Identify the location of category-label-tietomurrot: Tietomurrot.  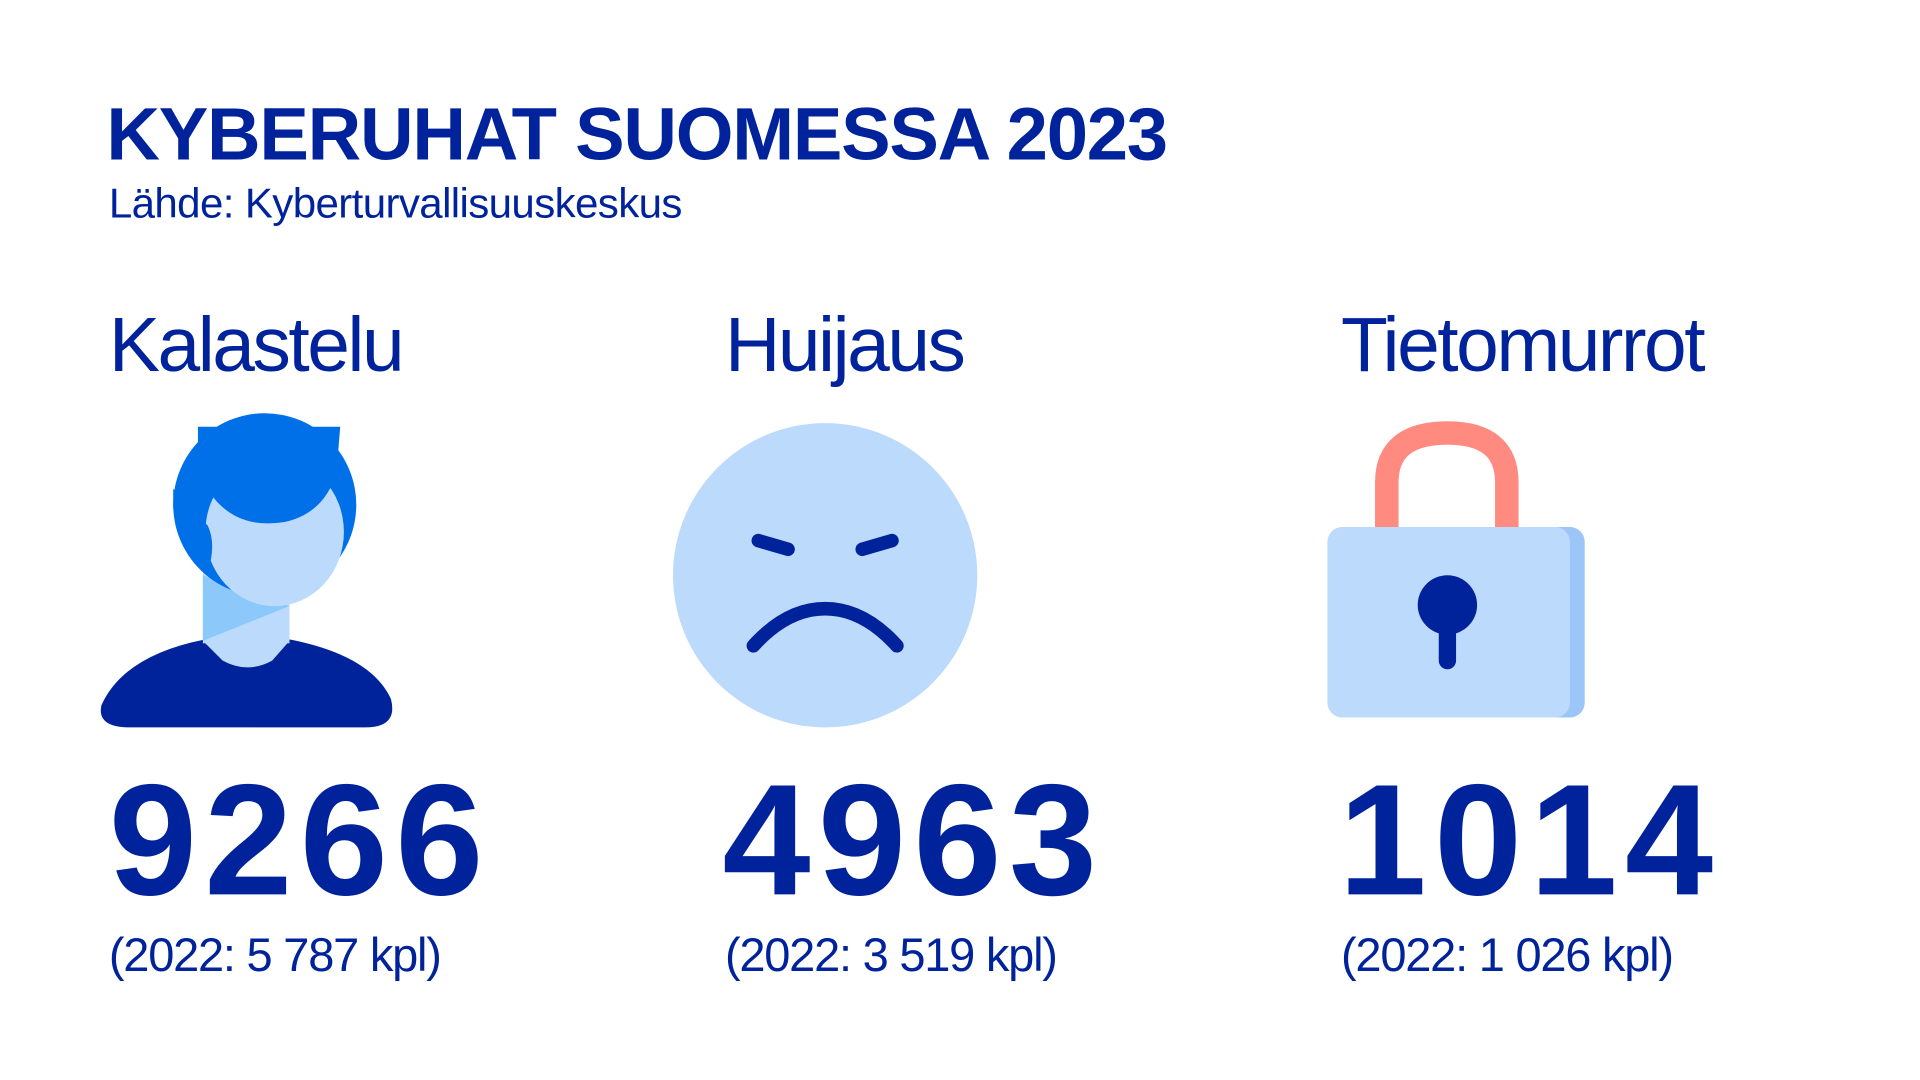
(1523, 346).